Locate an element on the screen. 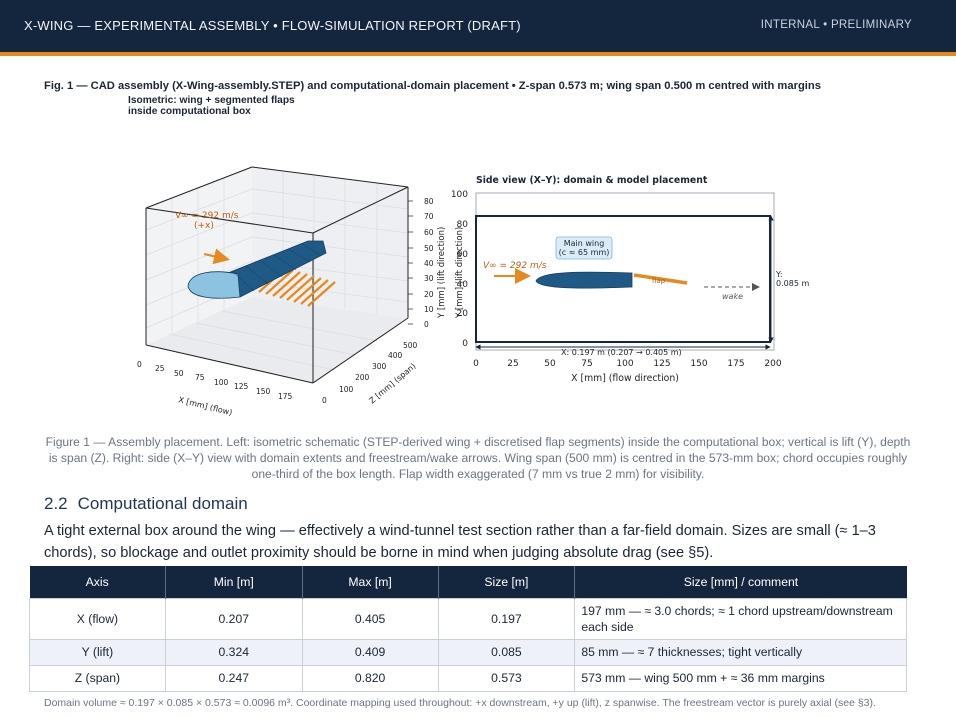  iso-z-tick: 300 is located at coordinates (379, 366).